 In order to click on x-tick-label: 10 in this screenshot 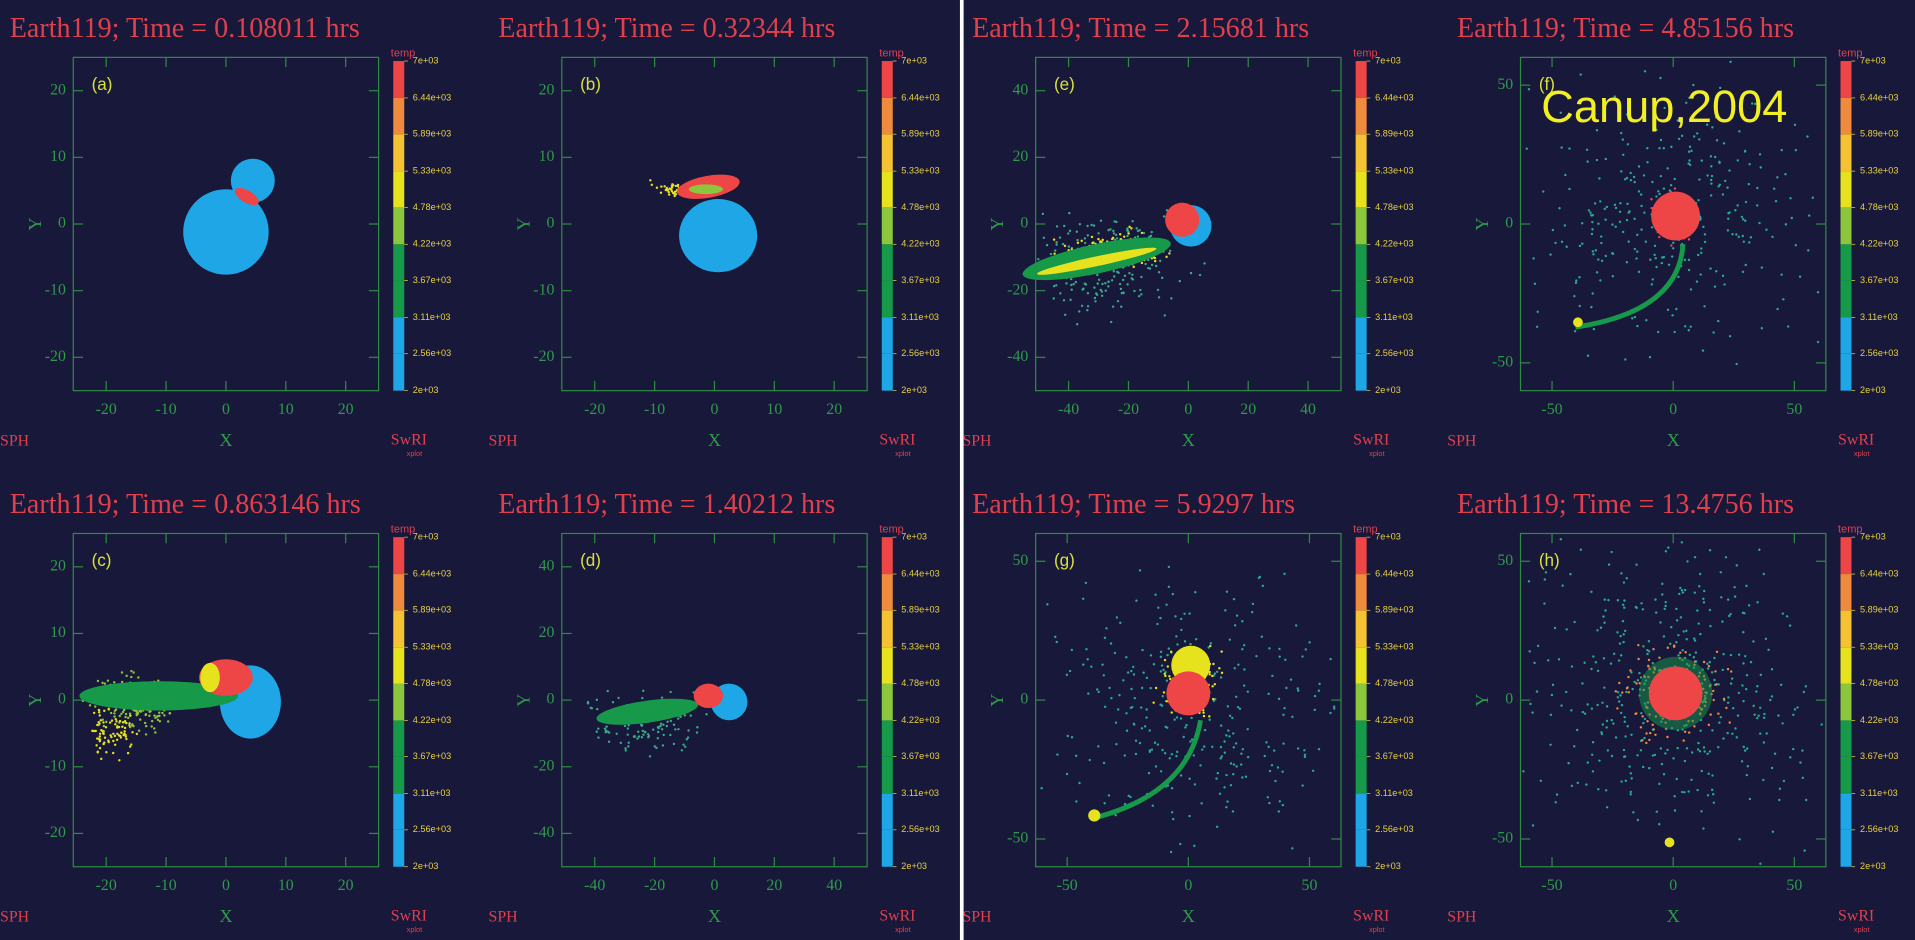, I will do `click(286, 409)`.